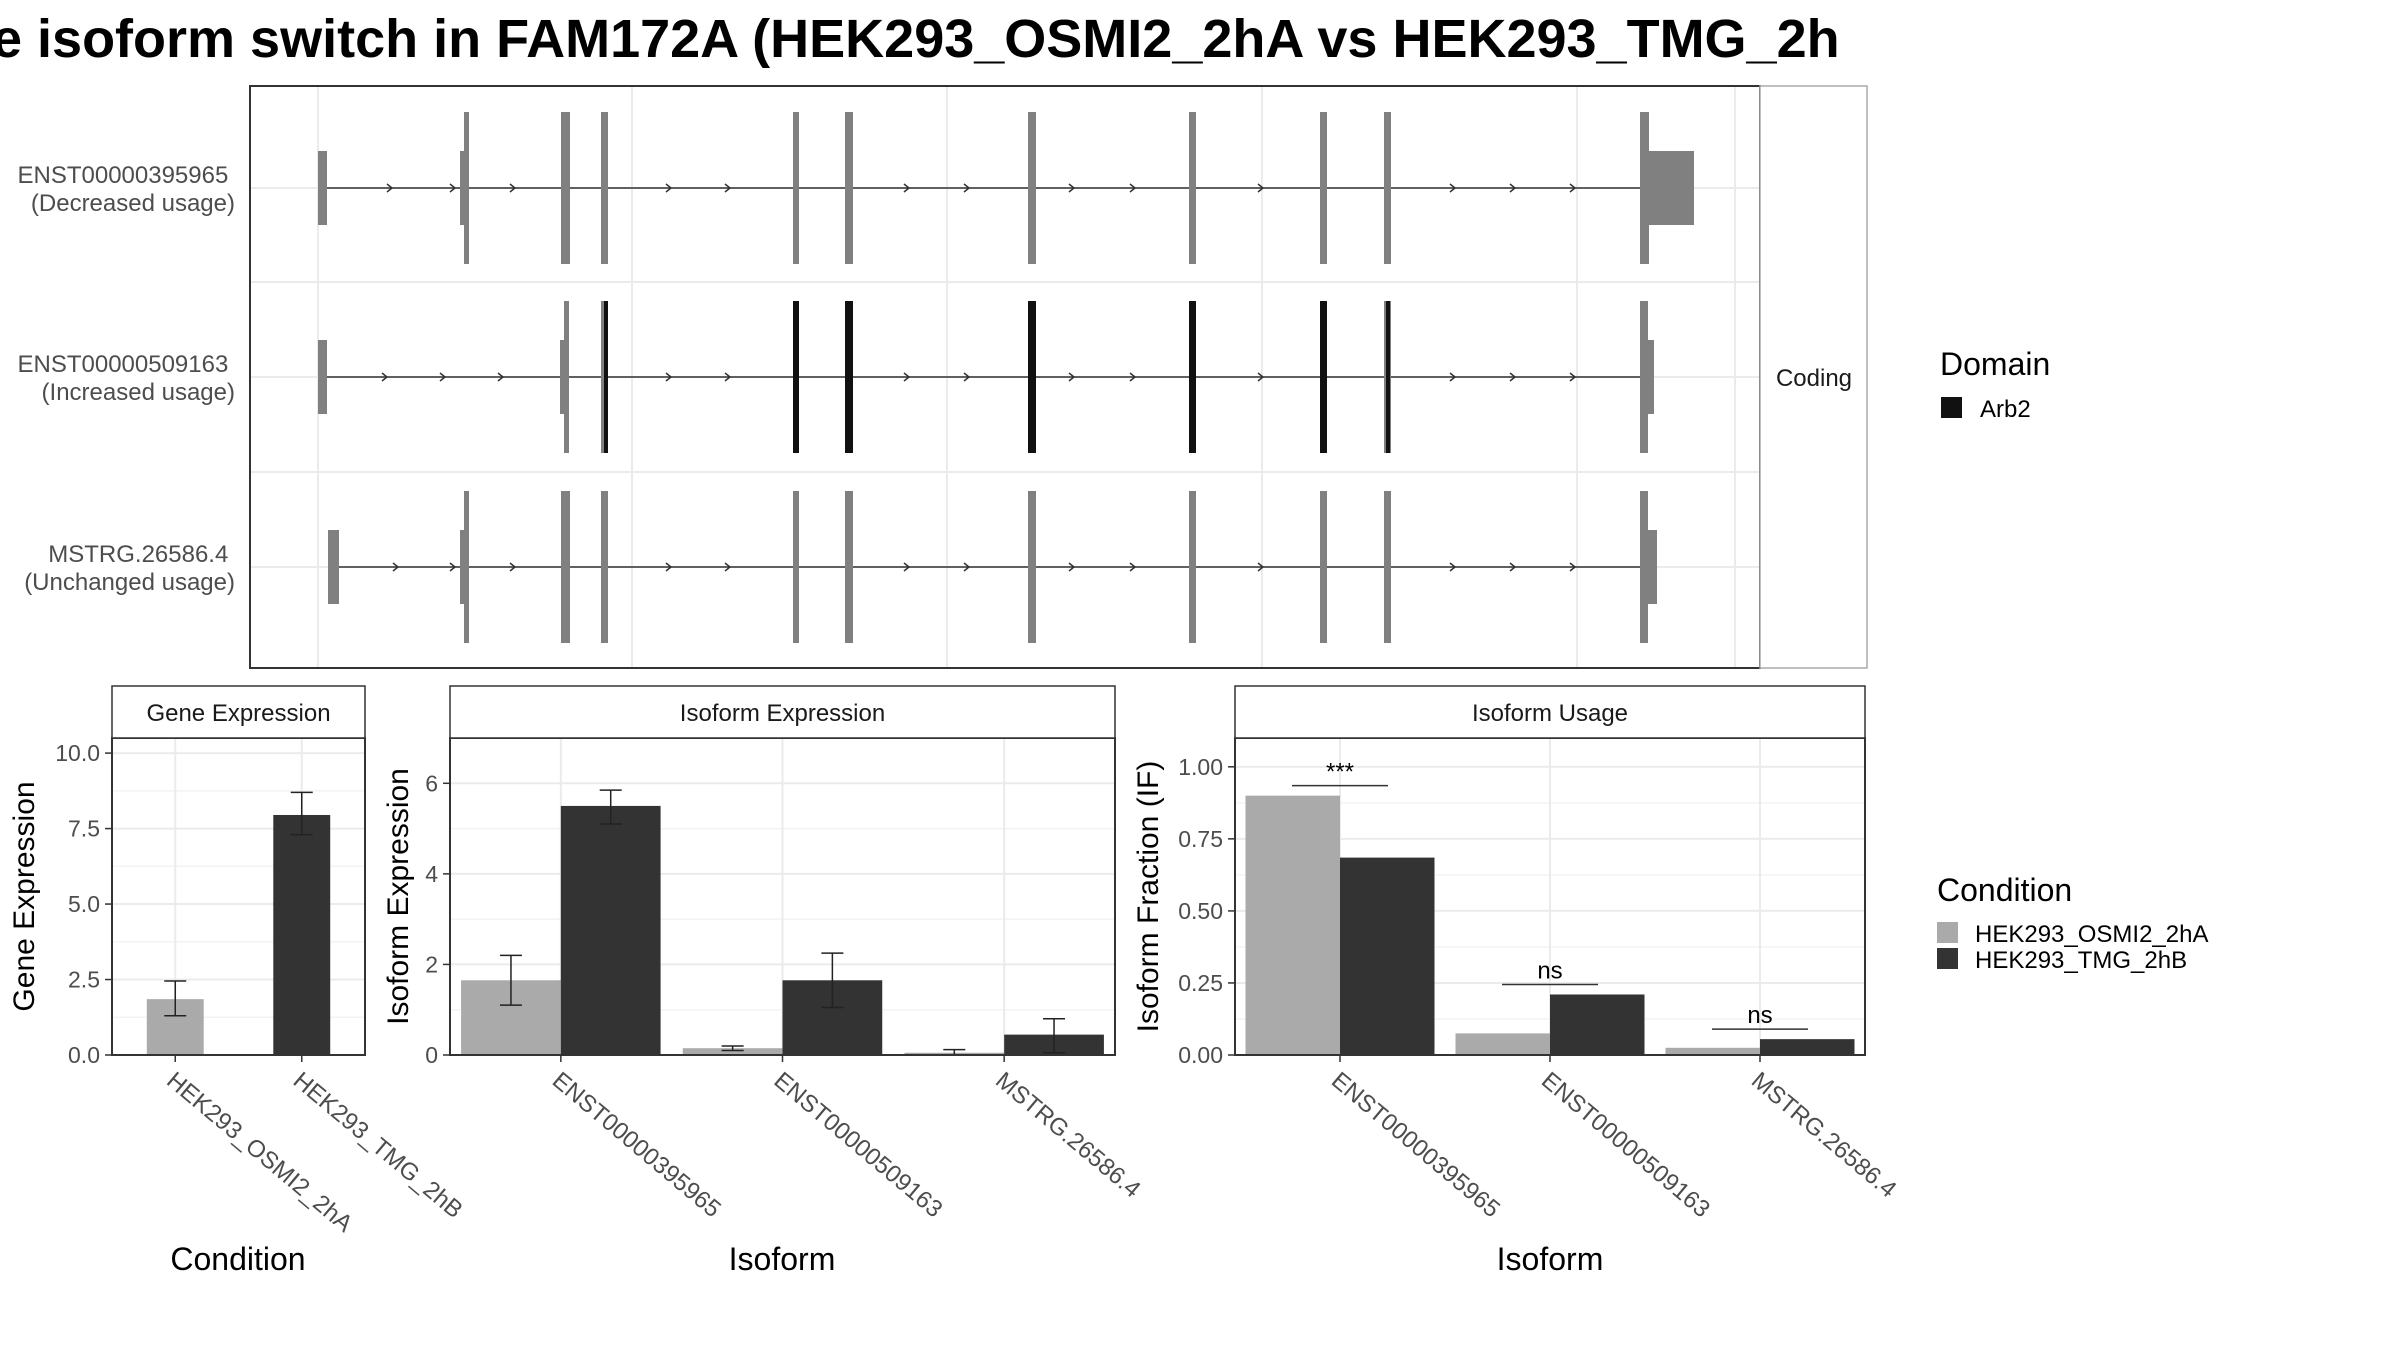 The height and width of the screenshot is (1350, 2400). What do you see at coordinates (1947, 958) in the screenshot?
I see `legend-key-cond-b` at bounding box center [1947, 958].